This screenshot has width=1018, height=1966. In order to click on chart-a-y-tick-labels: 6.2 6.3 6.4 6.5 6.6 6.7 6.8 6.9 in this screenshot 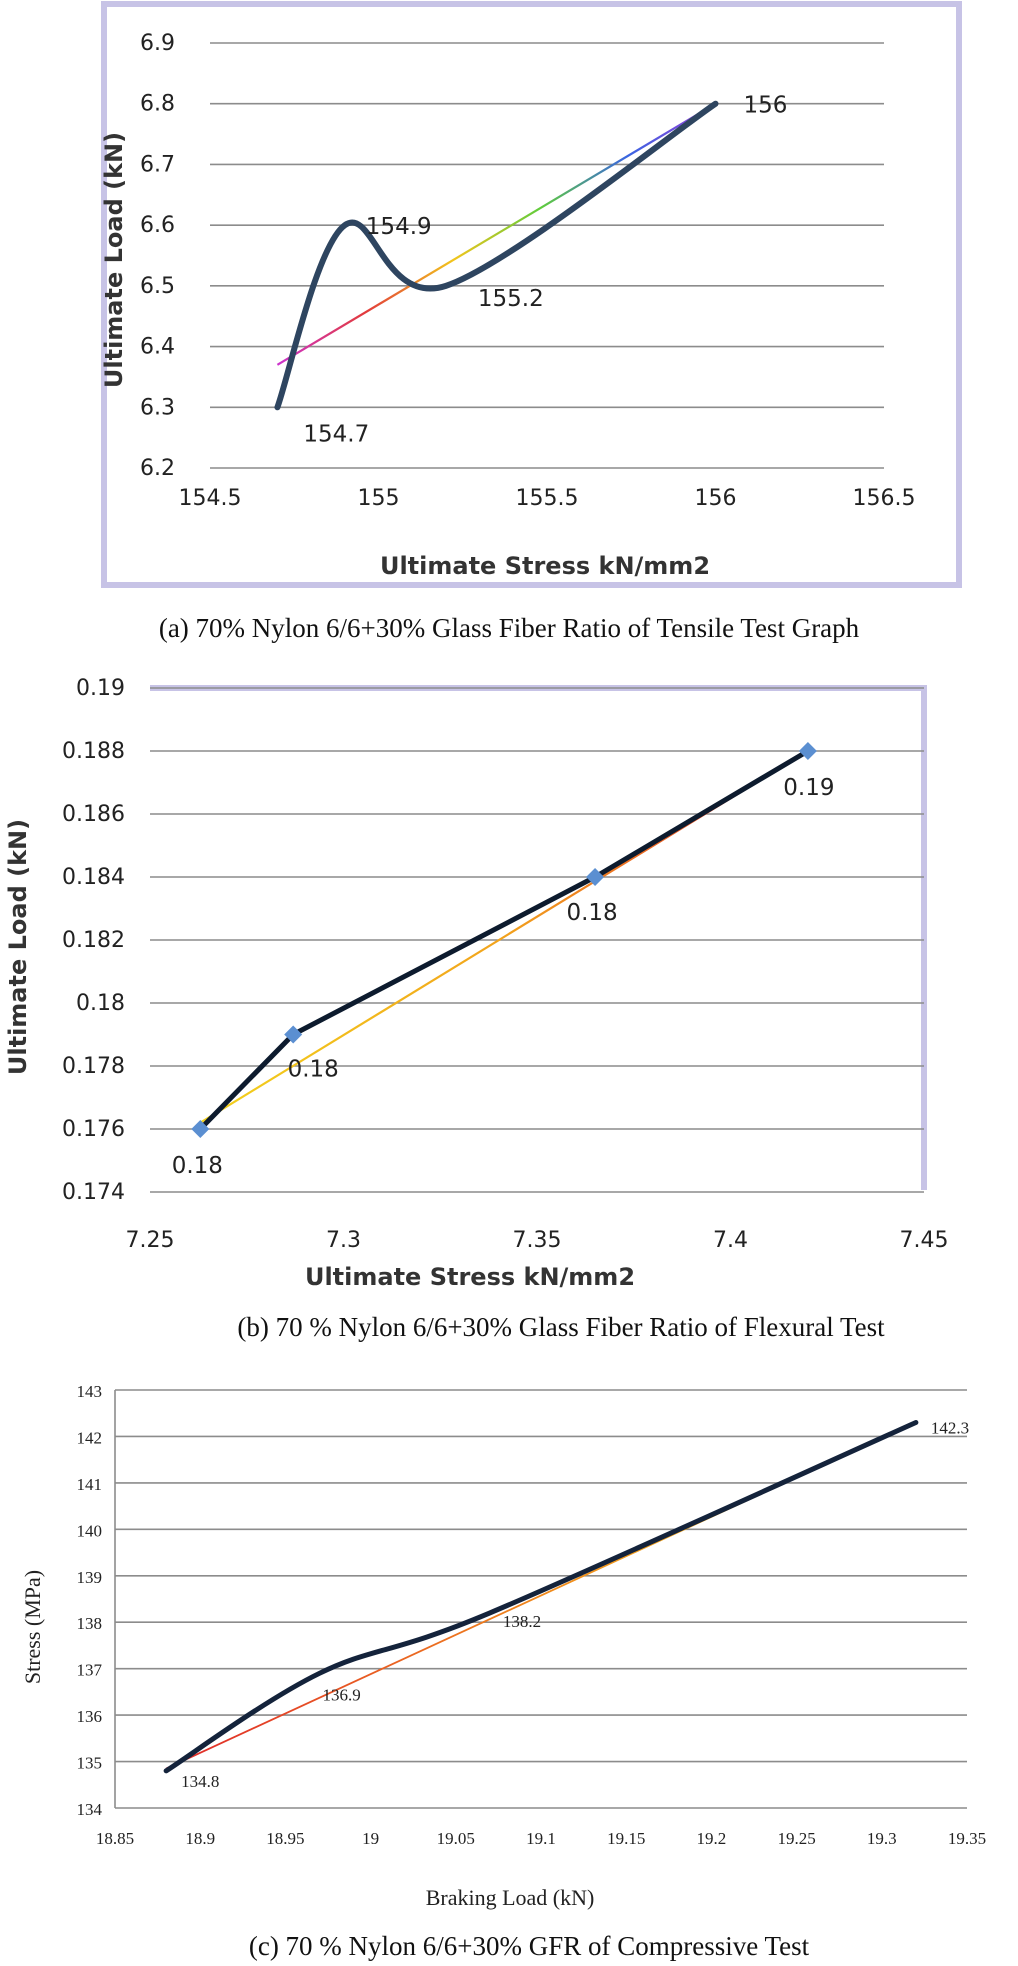, I will do `click(157, 256)`.